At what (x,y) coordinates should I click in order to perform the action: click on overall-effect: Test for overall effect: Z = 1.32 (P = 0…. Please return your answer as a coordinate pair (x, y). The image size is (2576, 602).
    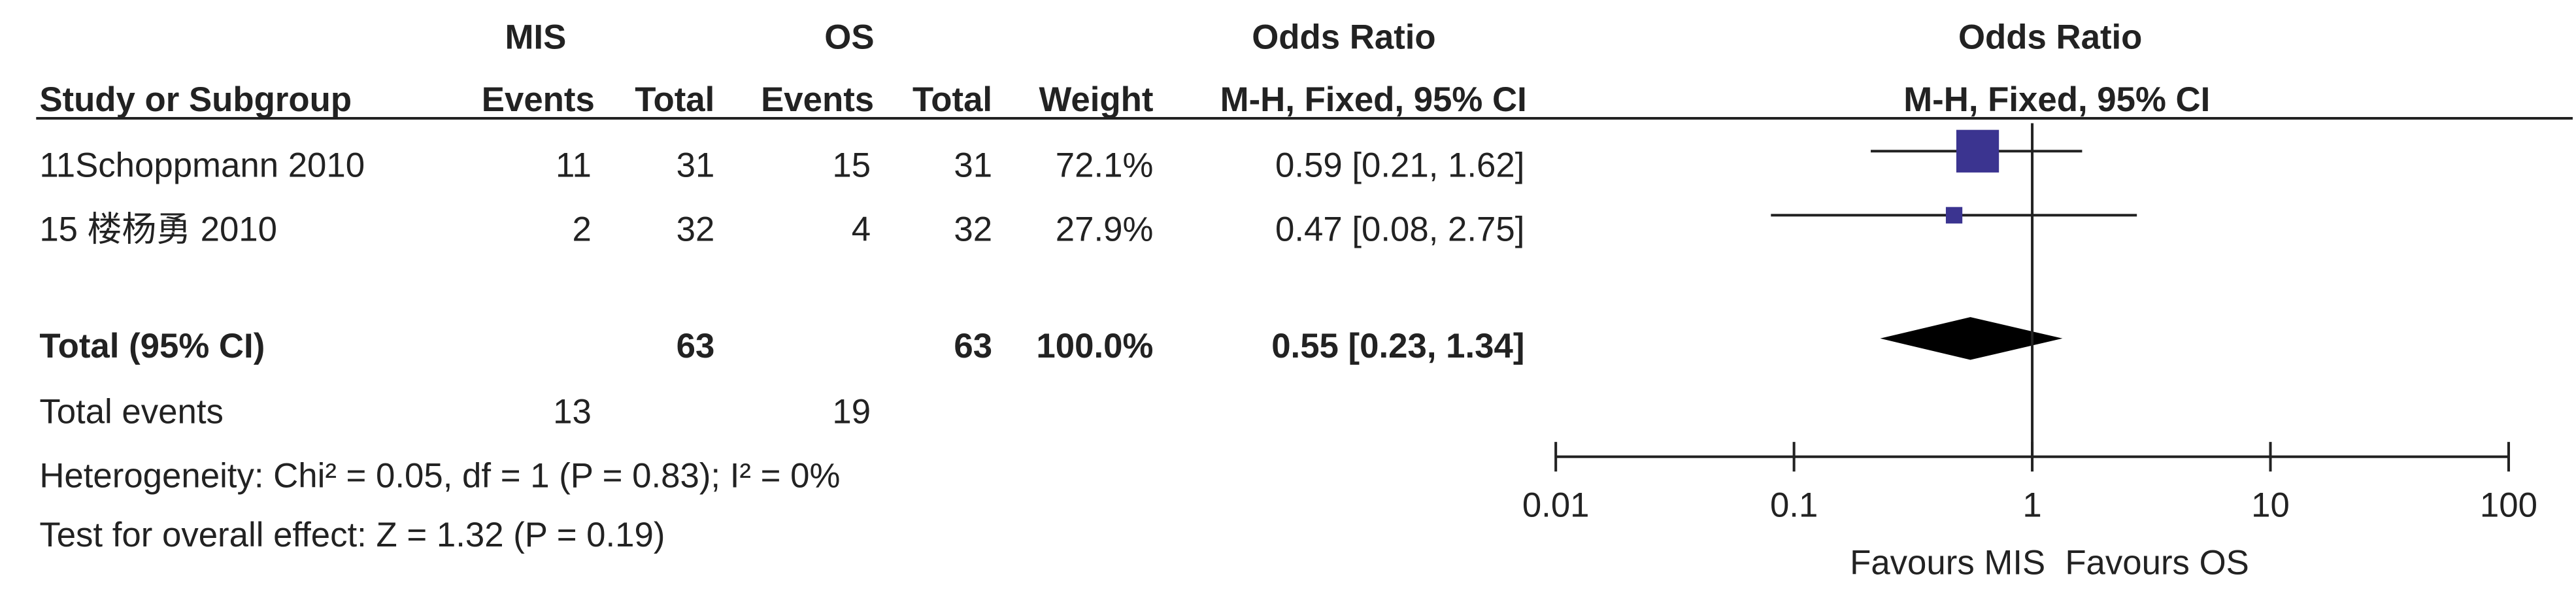
    Looking at the image, I should click on (352, 535).